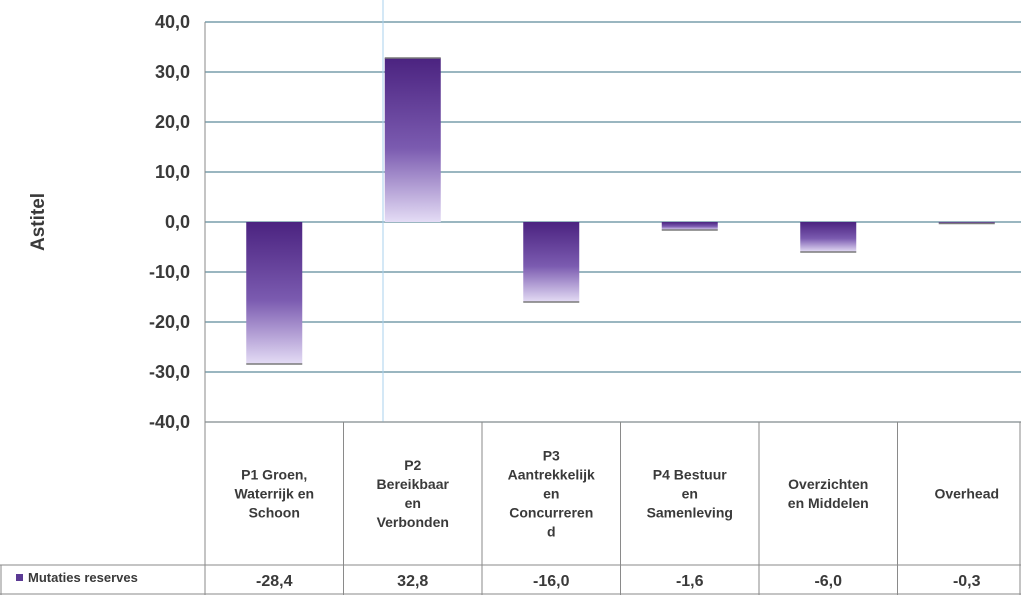 This screenshot has height=595, width=1021. What do you see at coordinates (169, 422) in the screenshot?
I see `y-tick-label: -40,0` at bounding box center [169, 422].